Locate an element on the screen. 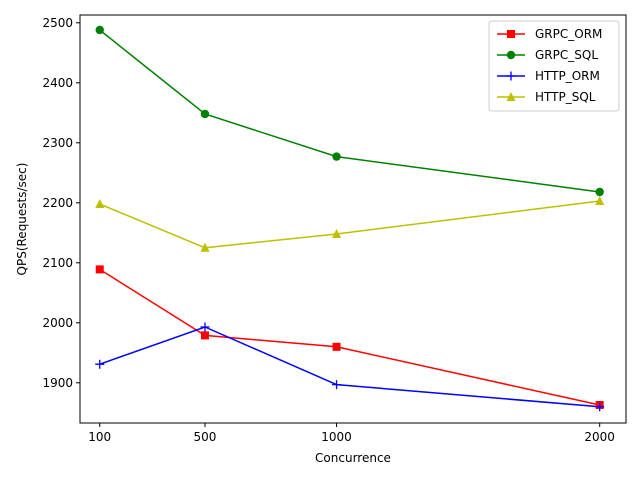 The image size is (640, 480). x-tick-label: 100 is located at coordinates (99, 437).